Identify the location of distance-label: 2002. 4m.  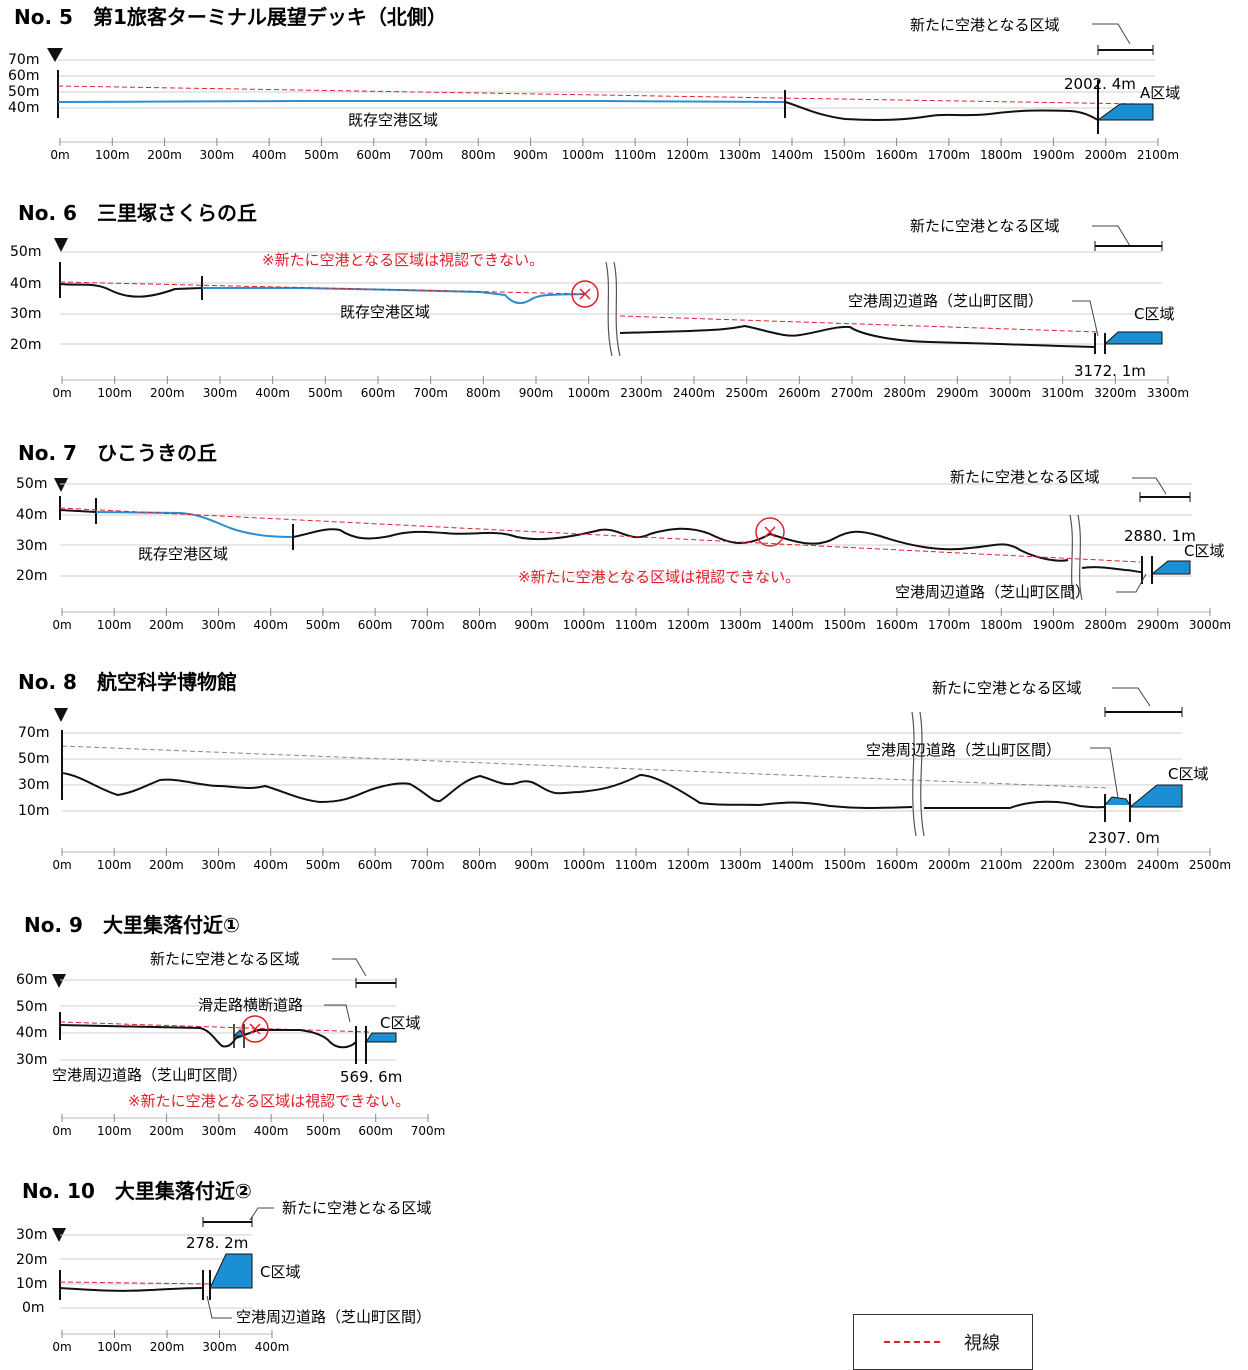
(1100, 84).